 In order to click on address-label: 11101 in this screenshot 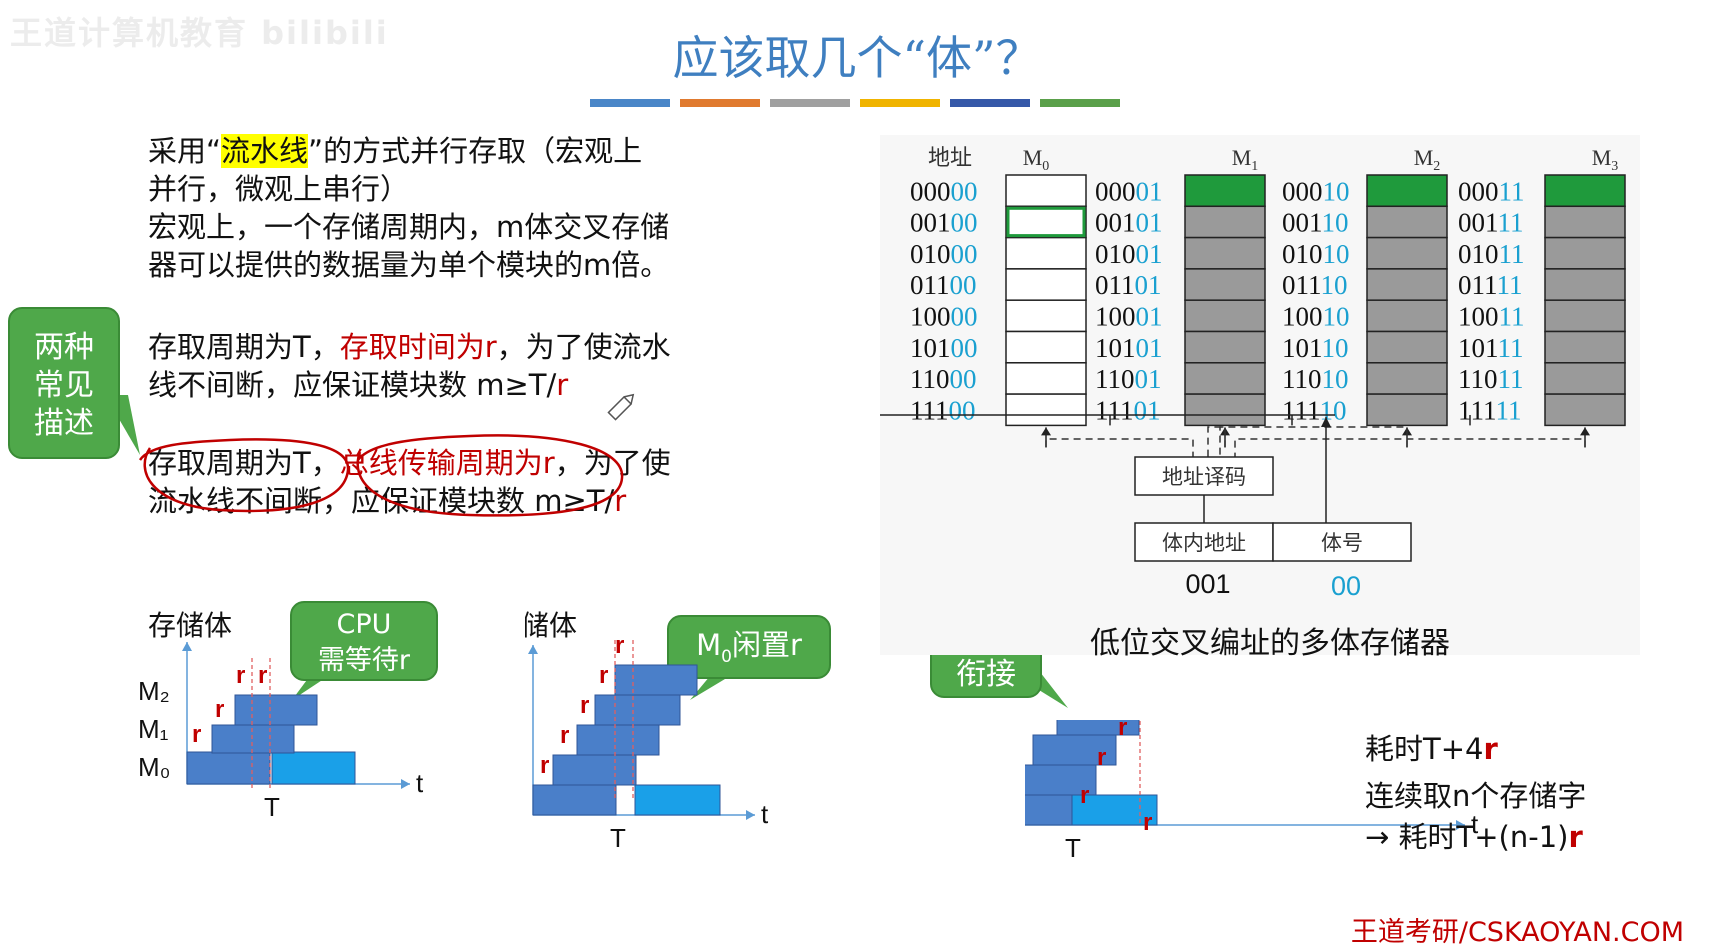, I will do `click(1128, 410)`.